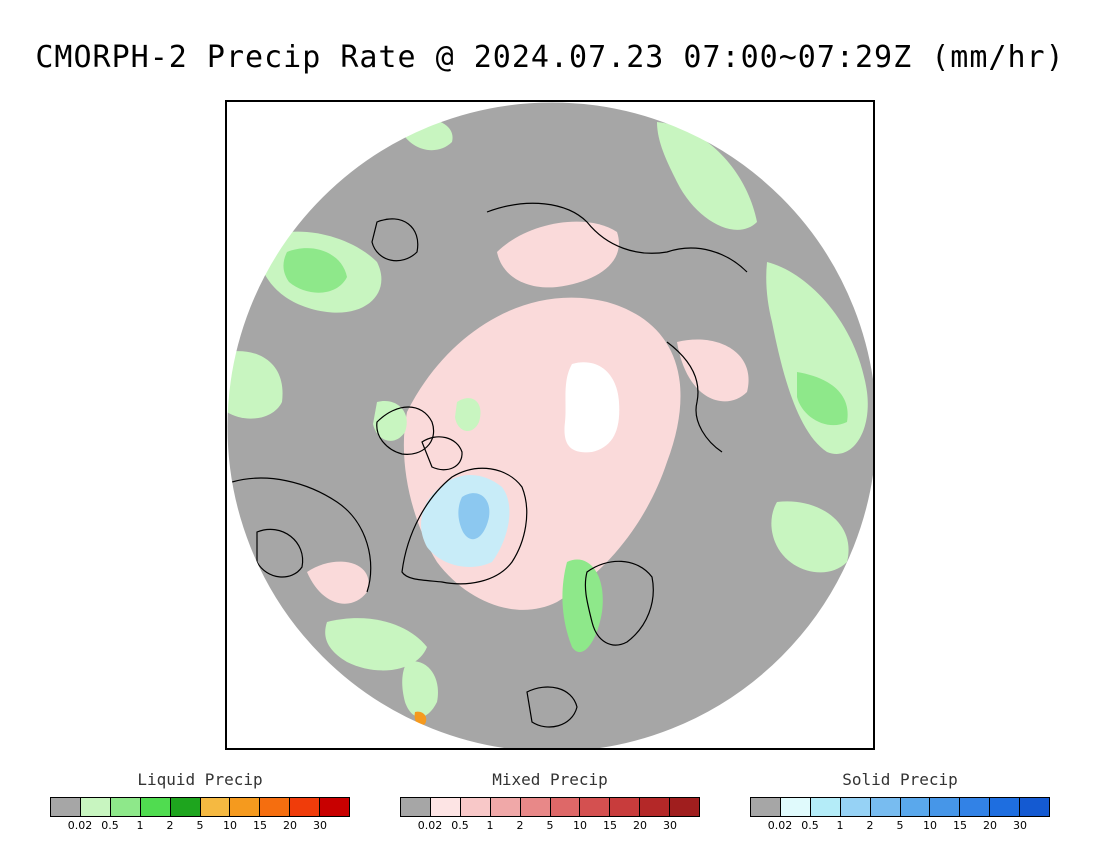  Describe the element at coordinates (900, 779) in the screenshot. I see `legend-title: Solid Precip` at that location.